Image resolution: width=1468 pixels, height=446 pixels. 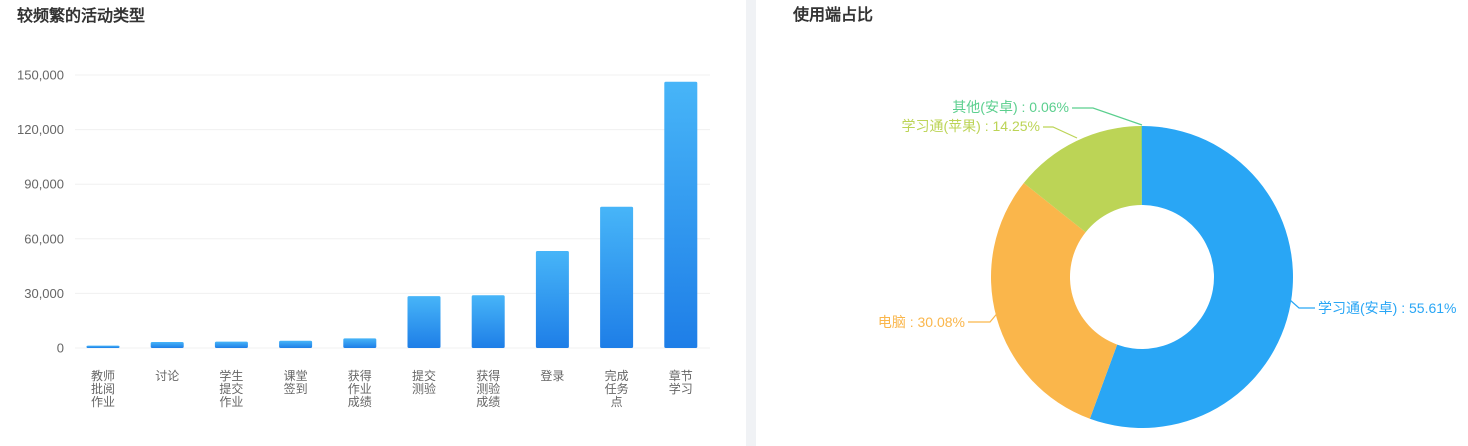 What do you see at coordinates (833, 15) in the screenshot?
I see `client-chart-title: 使用端占比` at bounding box center [833, 15].